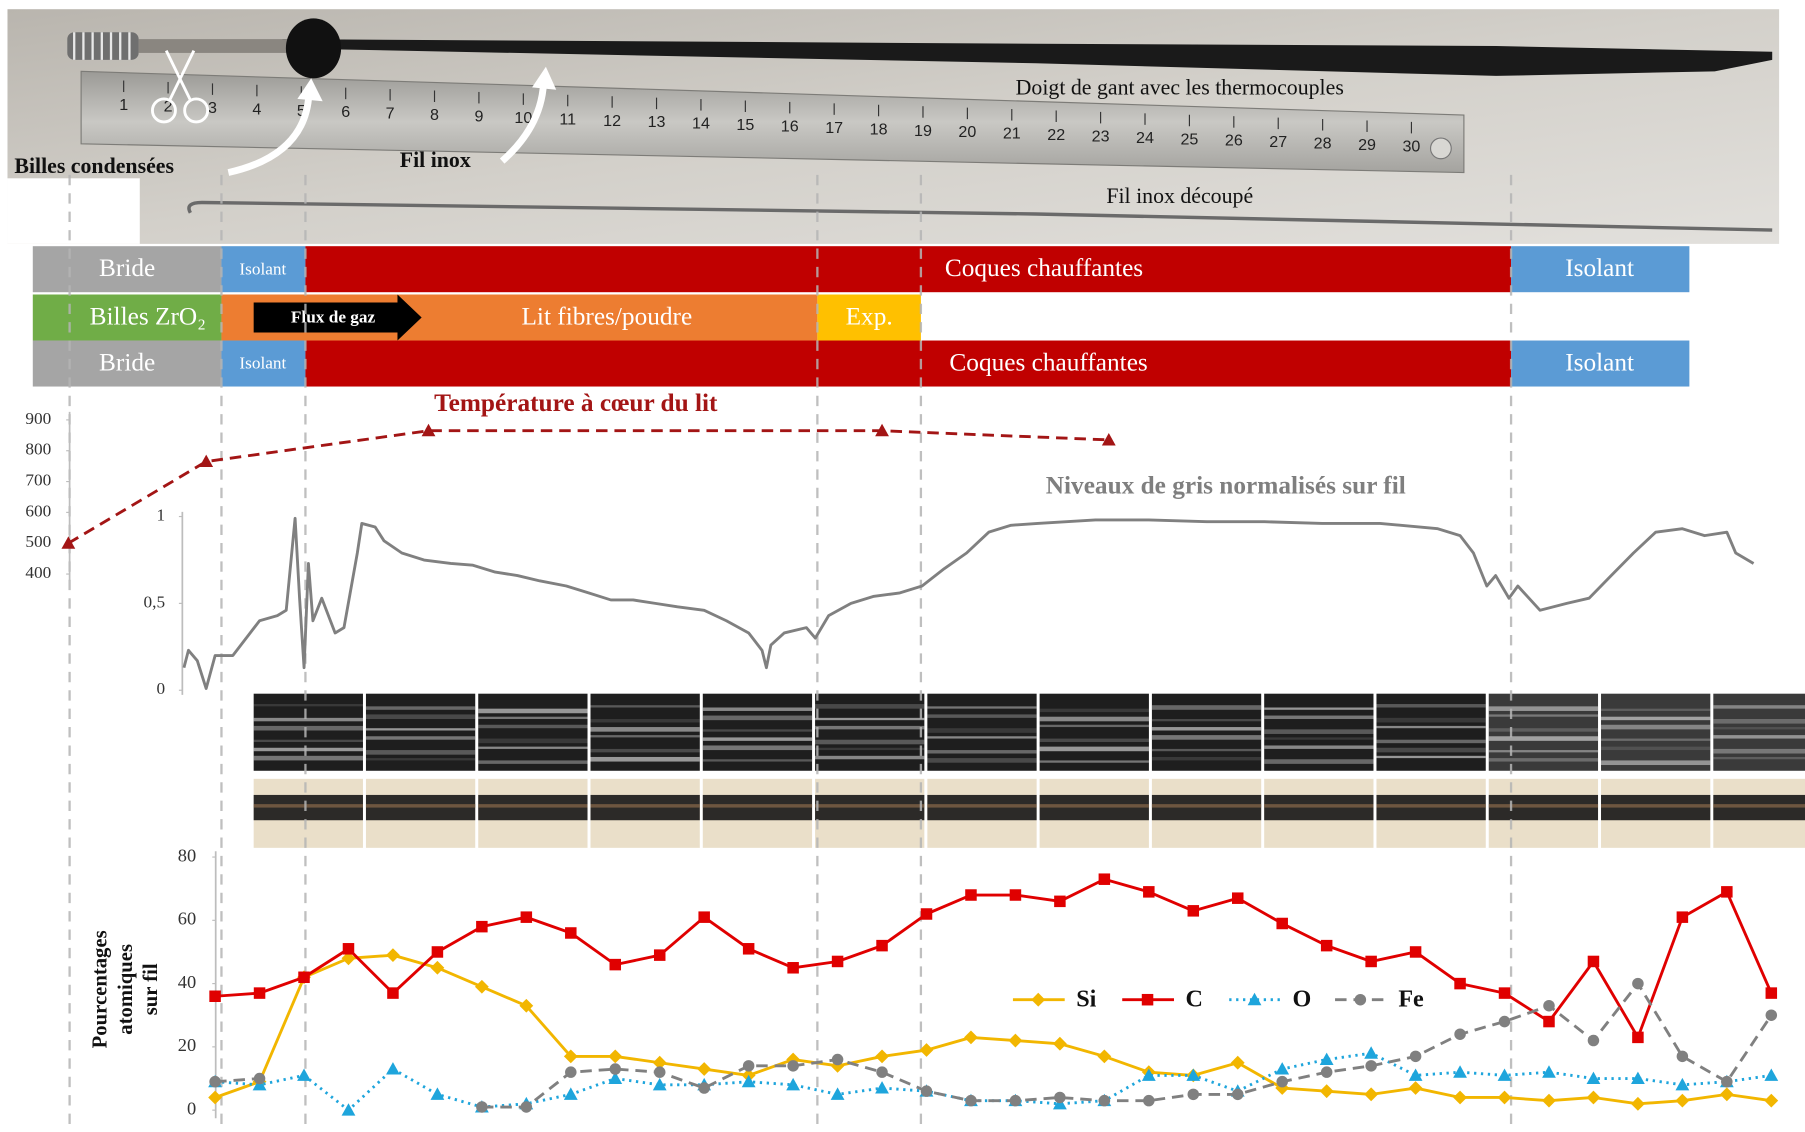 The image size is (1805, 1132). What do you see at coordinates (701, 124) in the screenshot?
I see `ruler-number: 14` at bounding box center [701, 124].